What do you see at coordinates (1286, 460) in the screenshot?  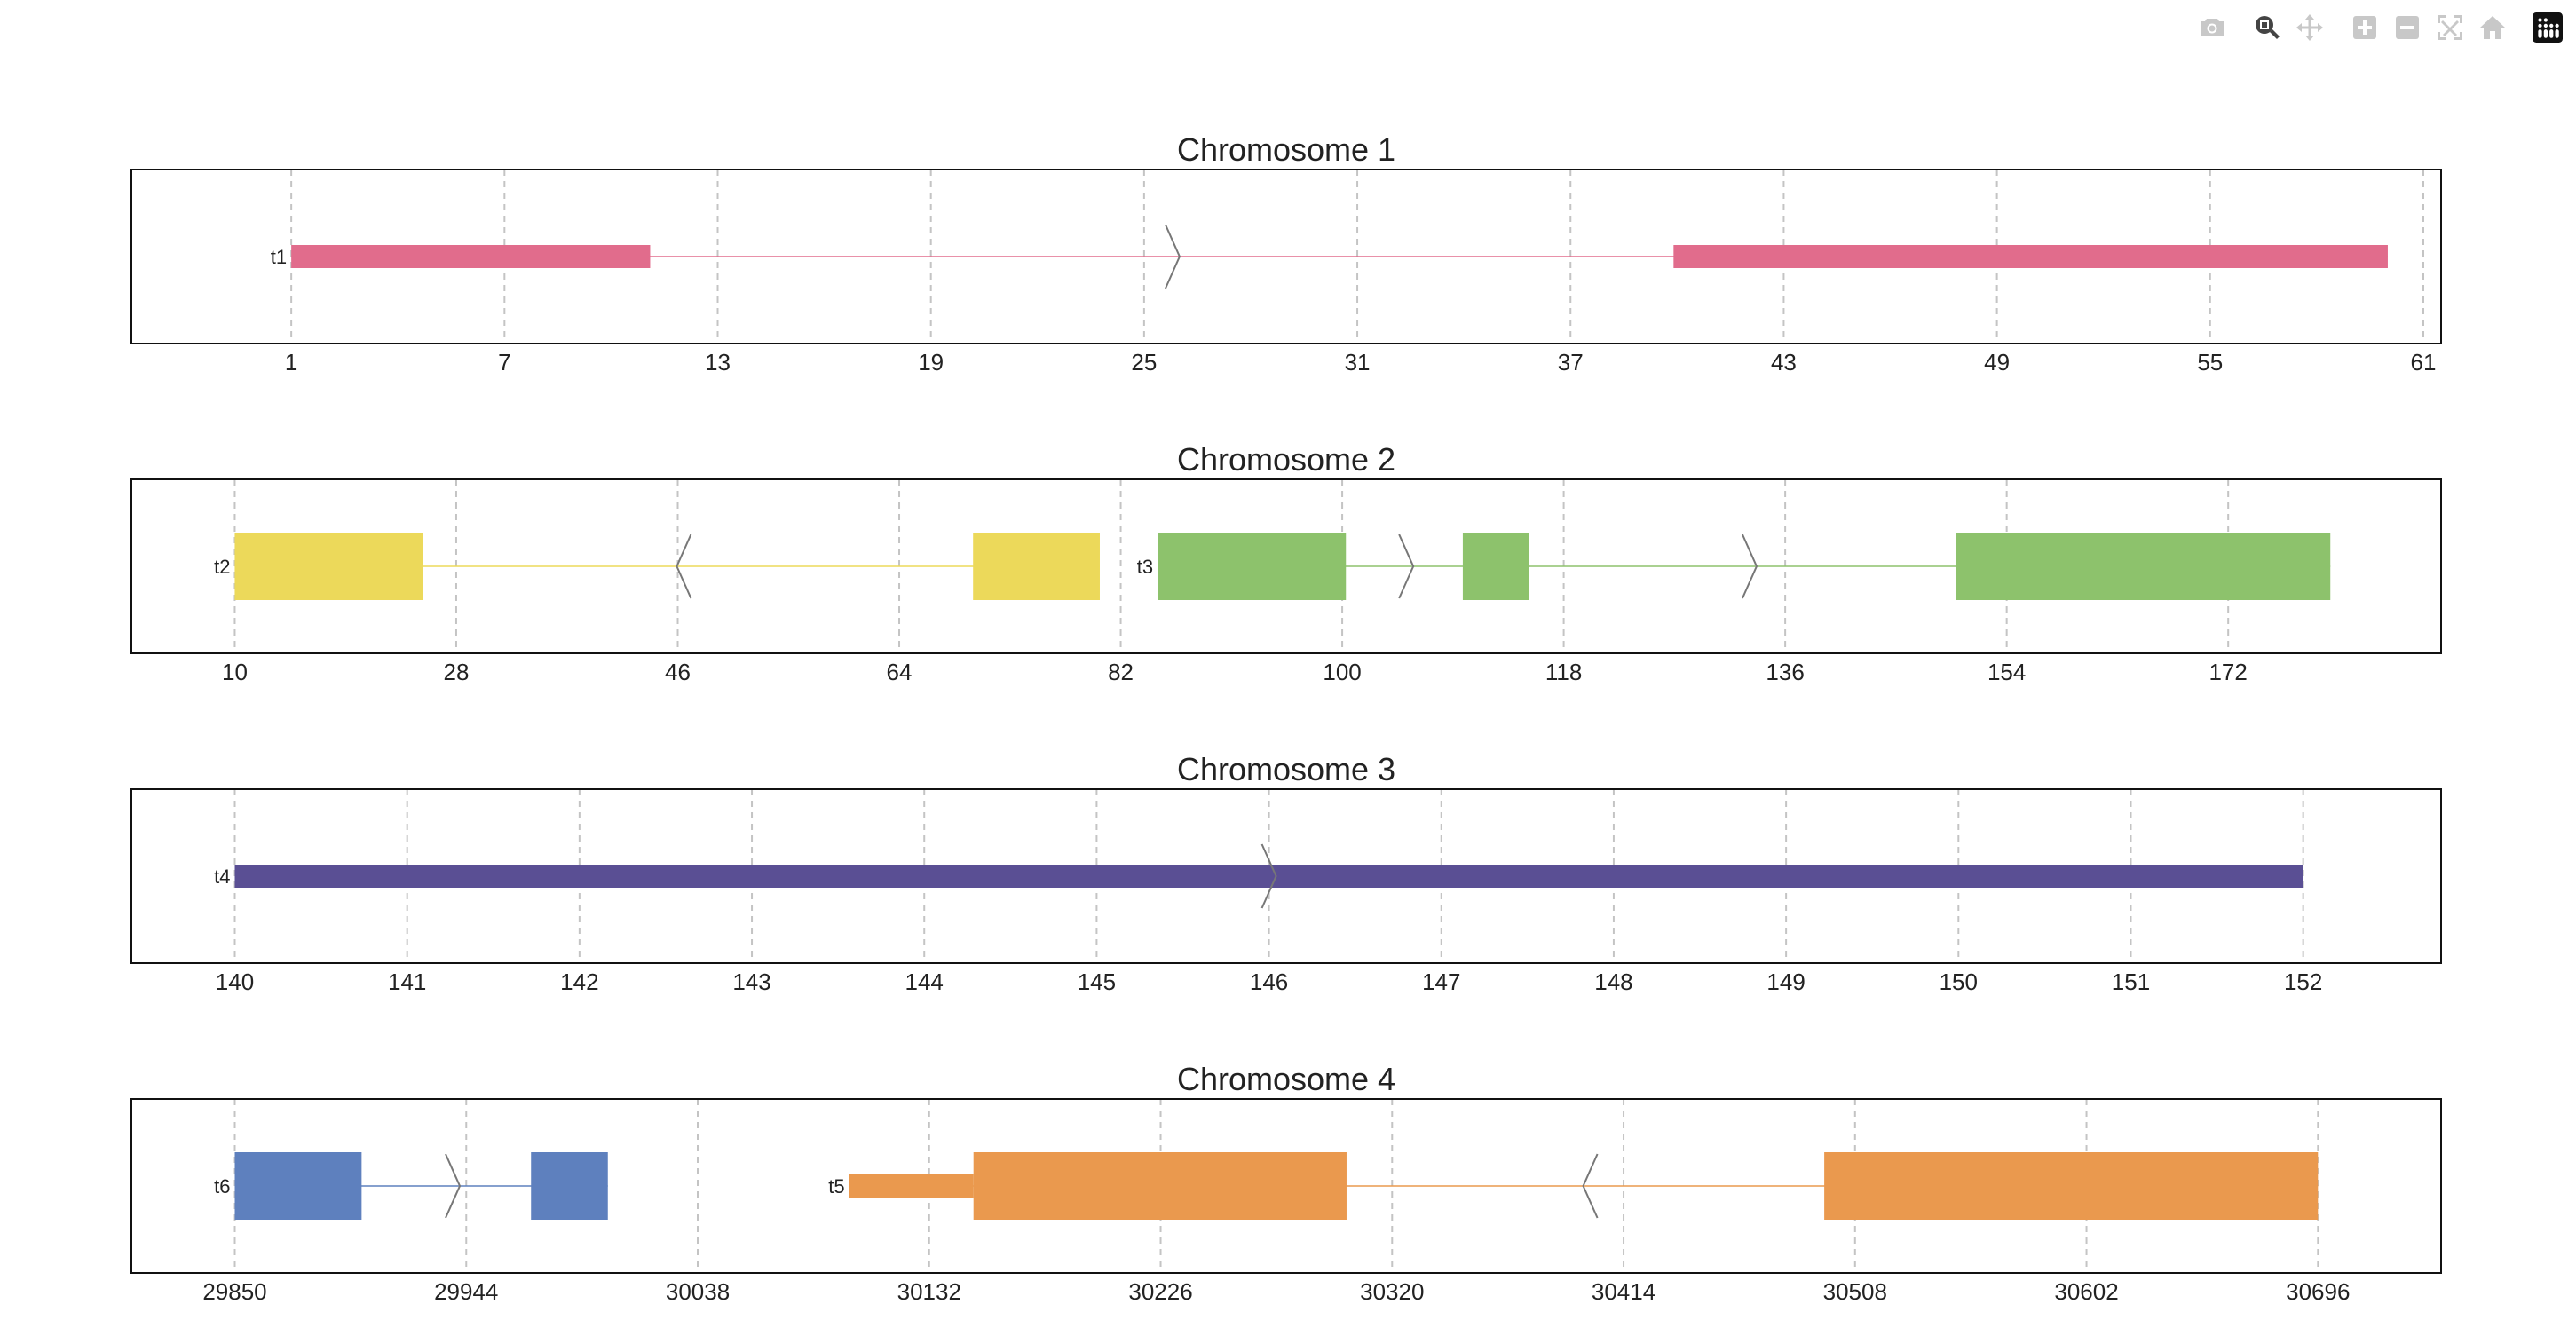 I see `chart-title: Chromosome 2` at bounding box center [1286, 460].